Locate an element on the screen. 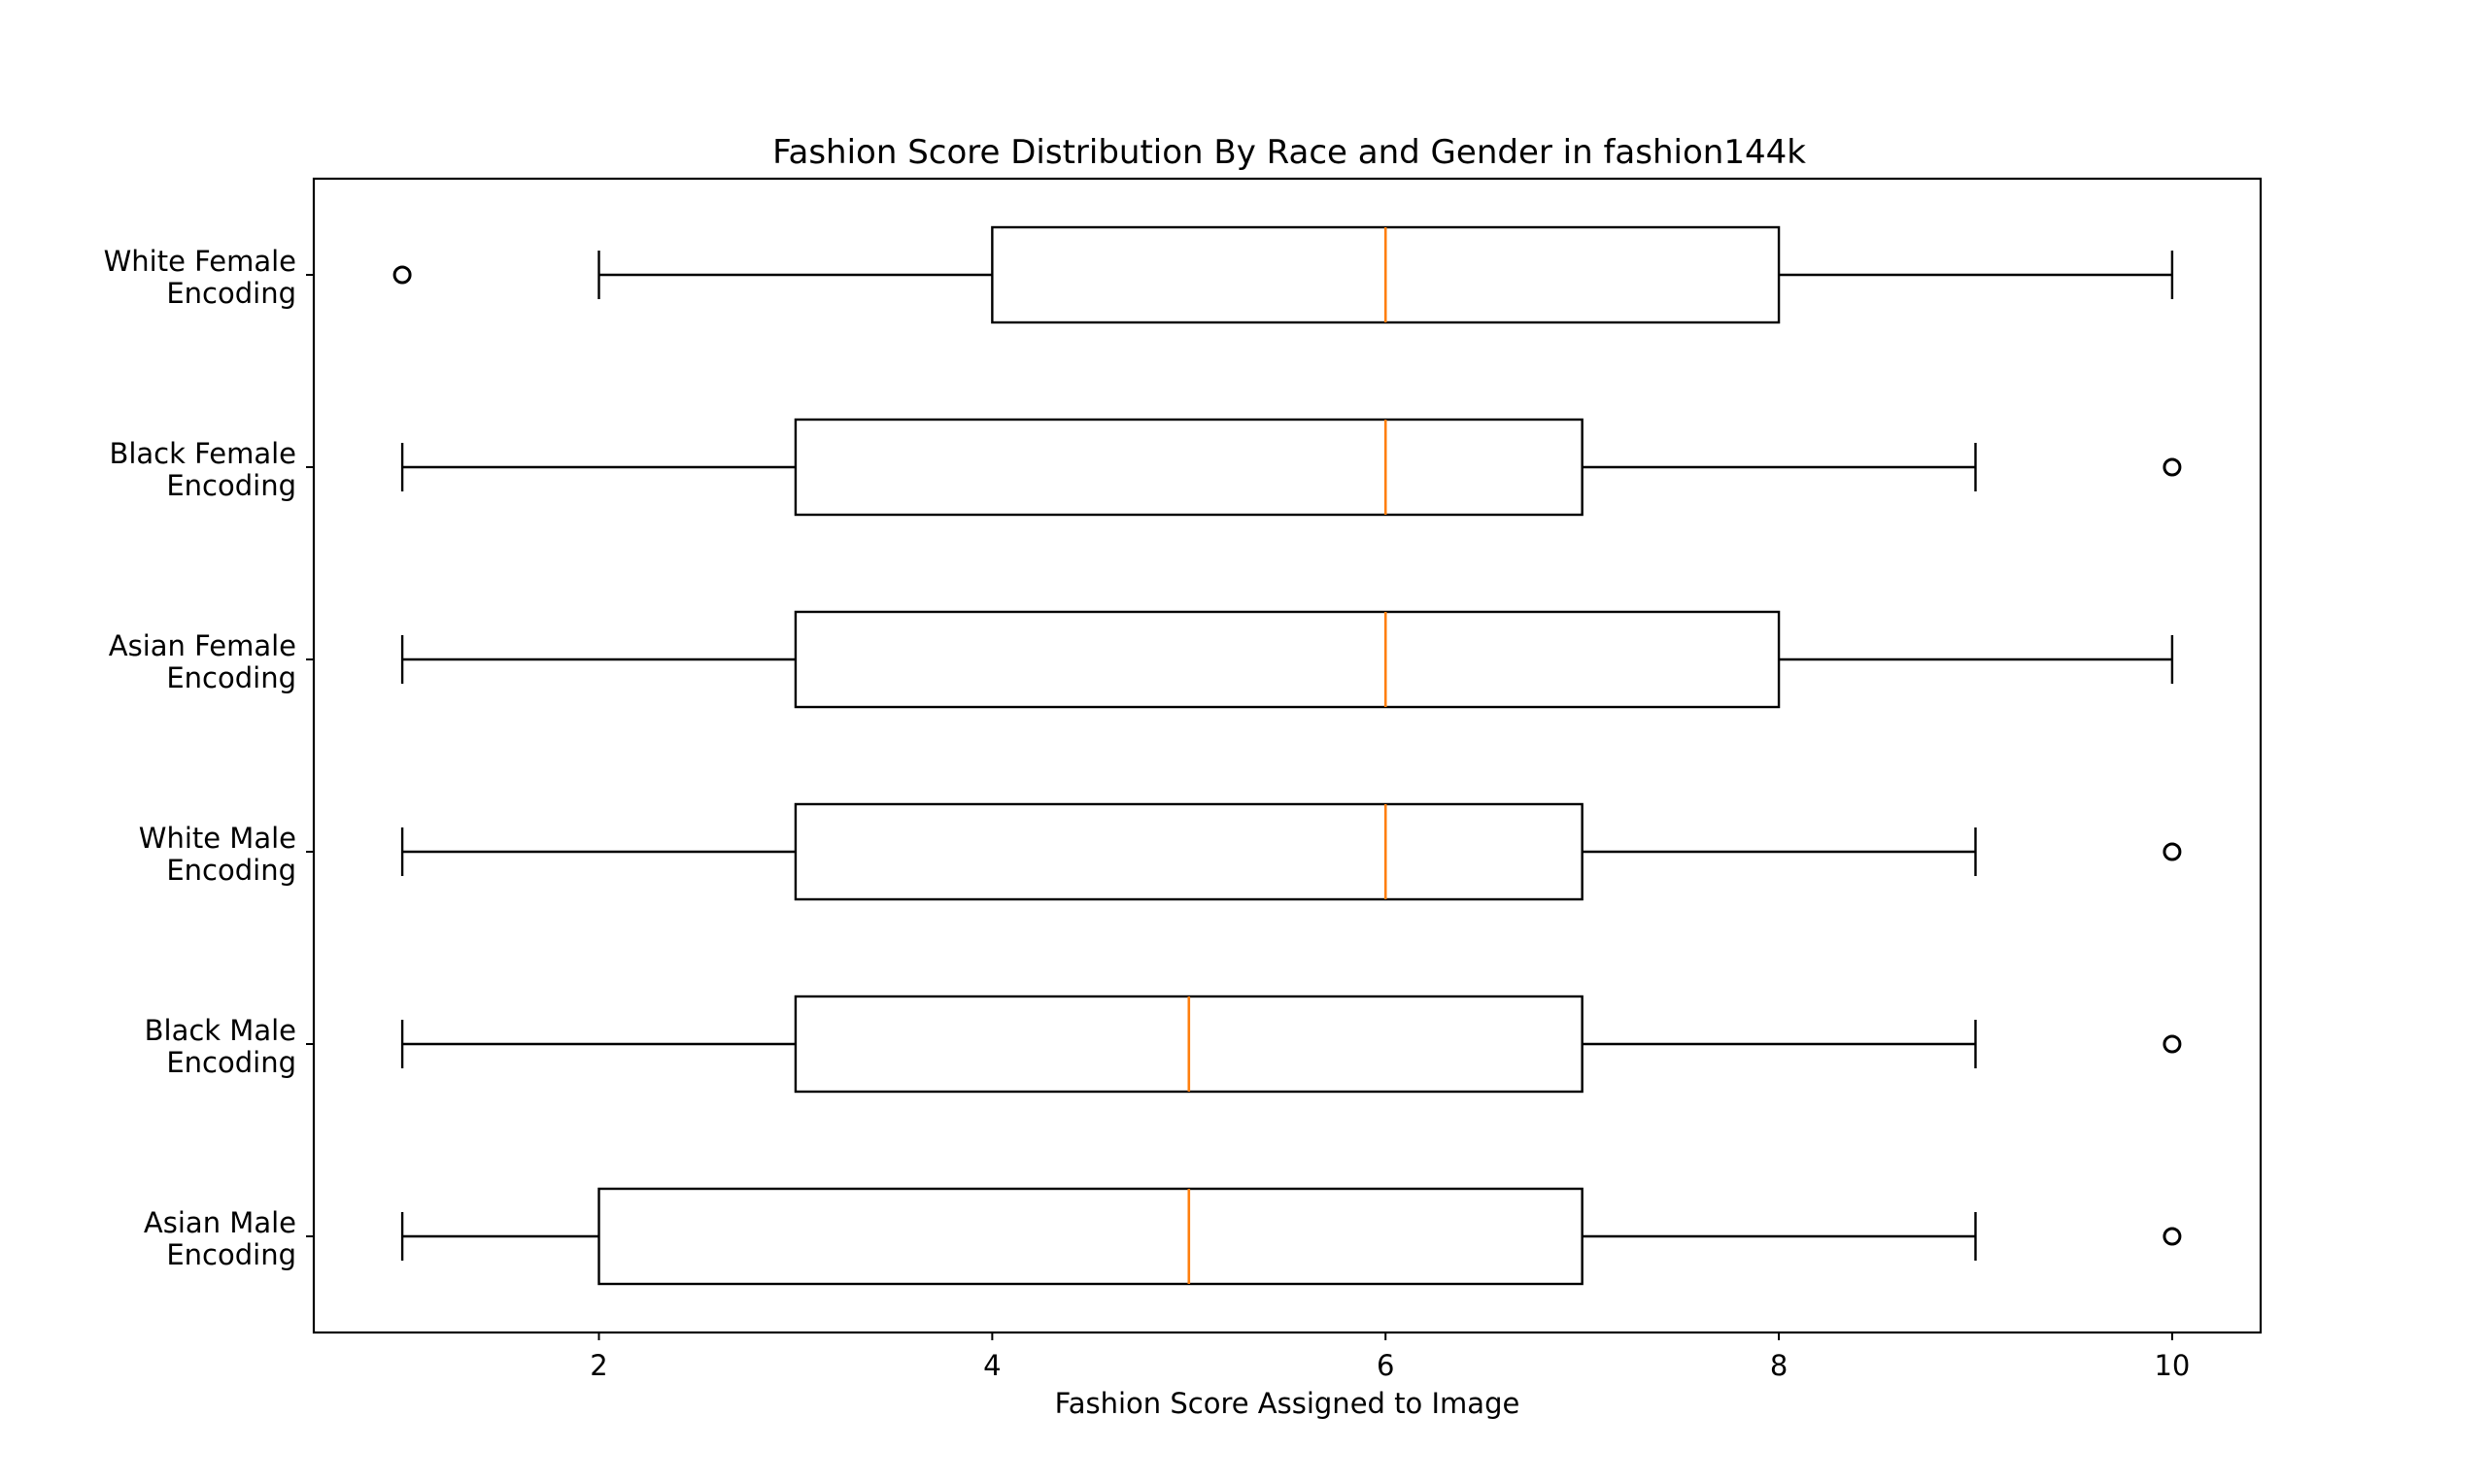  x-tick-label: 6 is located at coordinates (1385, 1365).